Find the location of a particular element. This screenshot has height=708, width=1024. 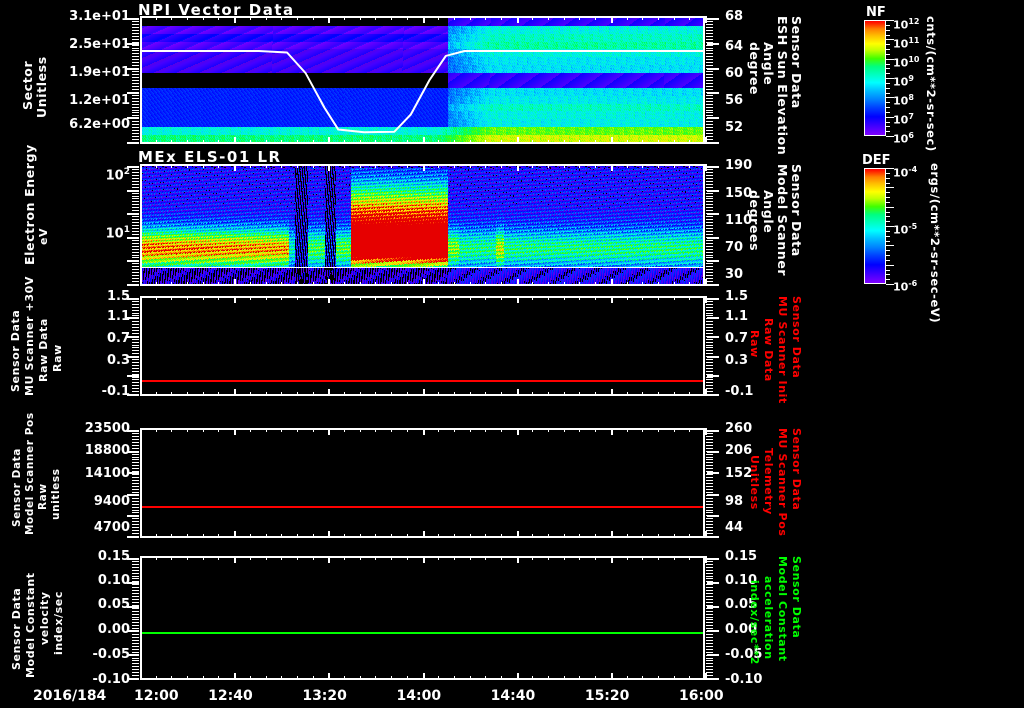

npi-ytick-1: 2.5e+01 is located at coordinates (99, 44).